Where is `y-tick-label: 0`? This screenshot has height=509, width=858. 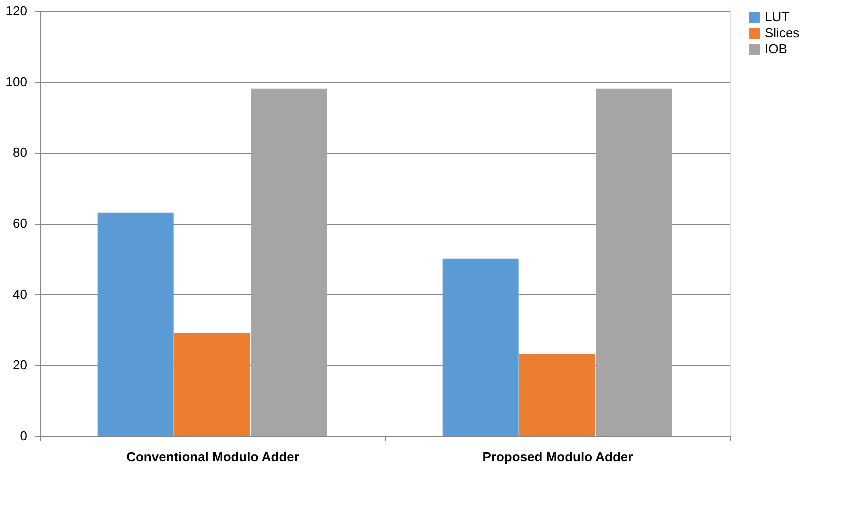 y-tick-label: 0 is located at coordinates (24, 436).